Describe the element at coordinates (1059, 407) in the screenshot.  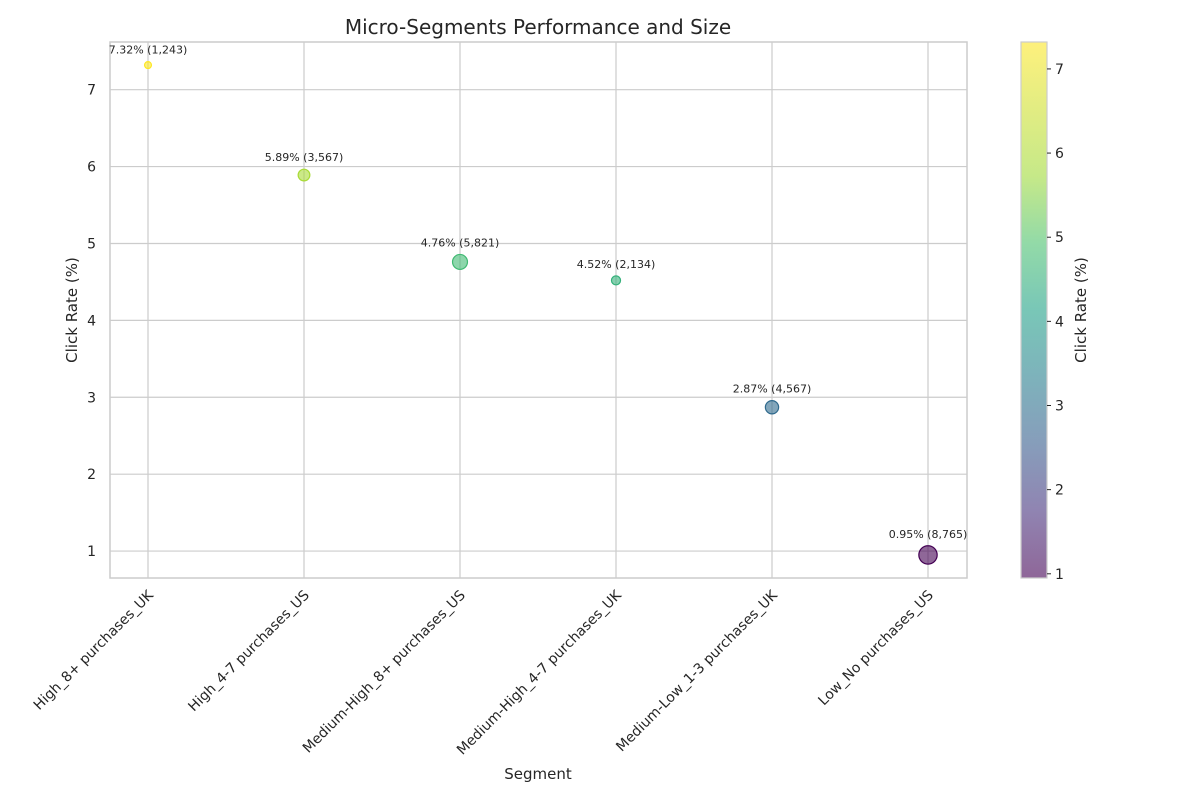
I see `colorbar-tick-label: 3` at that location.